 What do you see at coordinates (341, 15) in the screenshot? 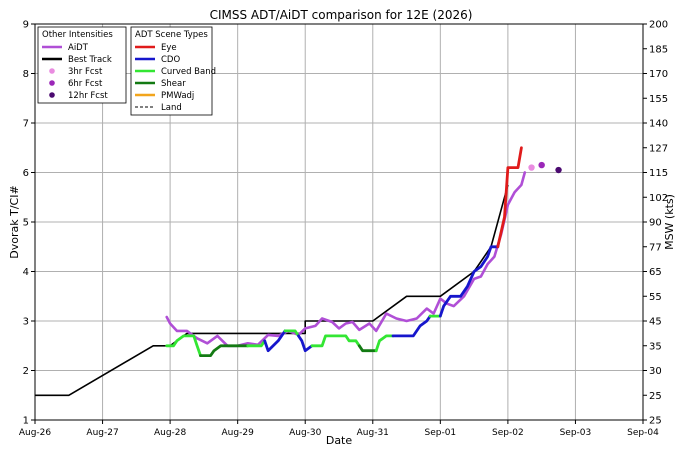
I see `chart-title: CIMSS ADT/AiDT comparison for 12E (2026)` at bounding box center [341, 15].